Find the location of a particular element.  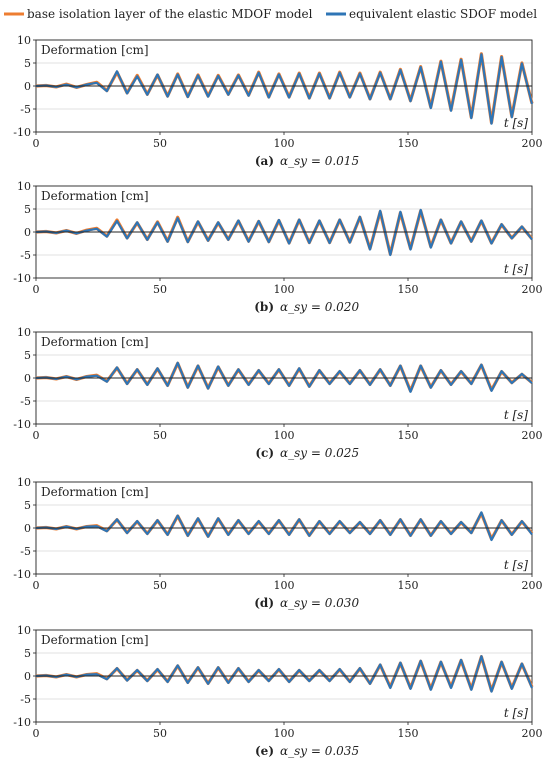

caption-parameter: α_sy = 0.020 is located at coordinates (319, 307).